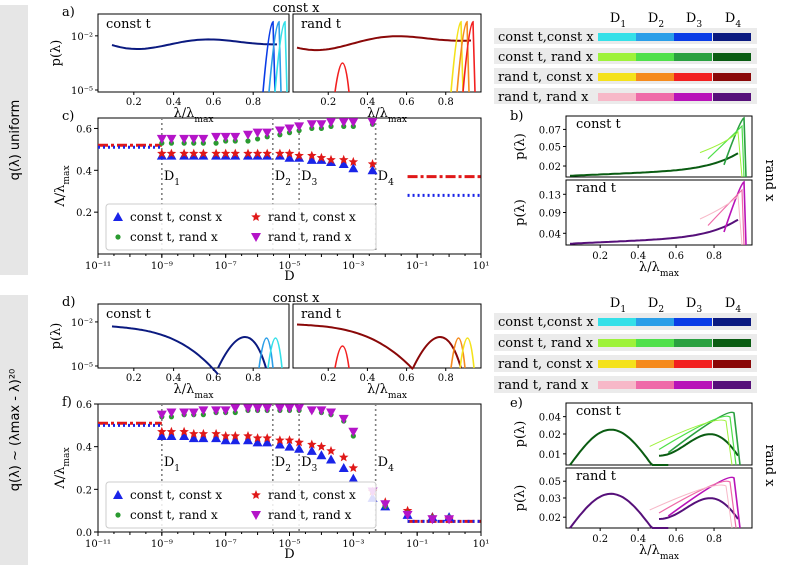  What do you see at coordinates (769, 465) in the screenshot?
I see `right-panel-side-title: rand x` at bounding box center [769, 465].